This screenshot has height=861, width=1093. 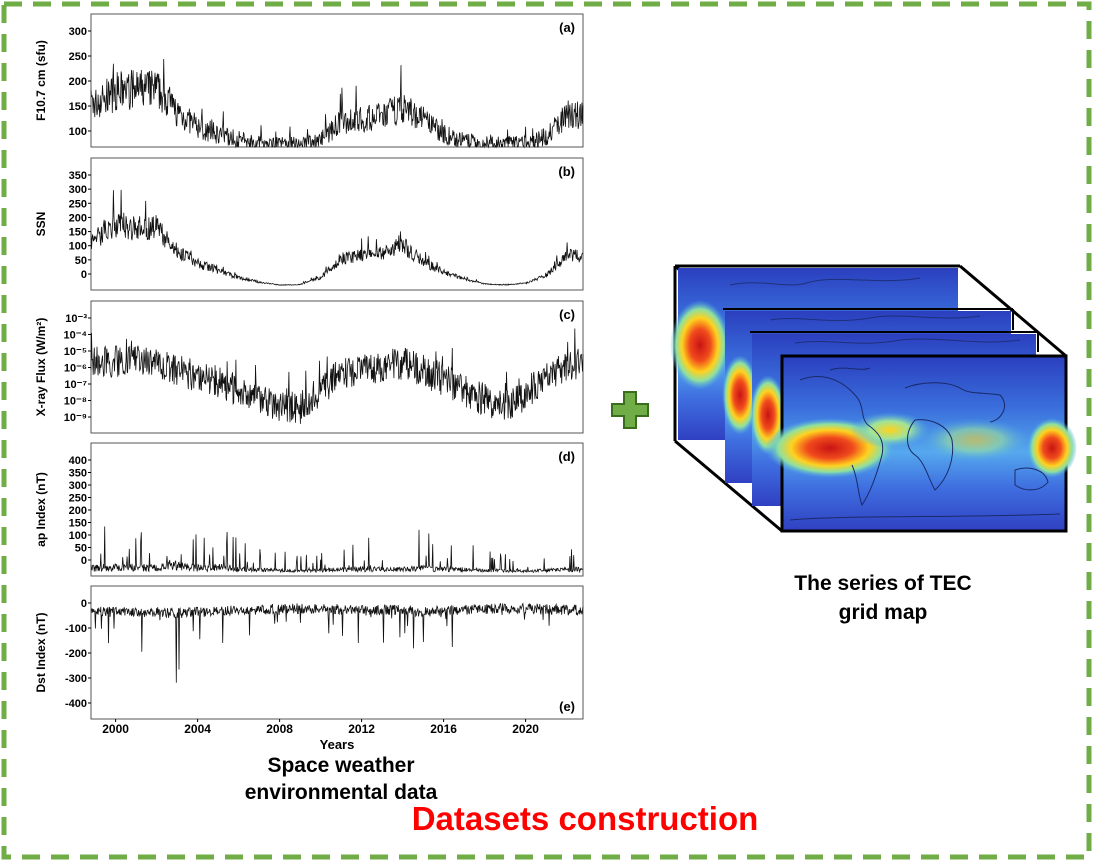 What do you see at coordinates (76, 654) in the screenshot?
I see `y-tick-label: -200` at bounding box center [76, 654].